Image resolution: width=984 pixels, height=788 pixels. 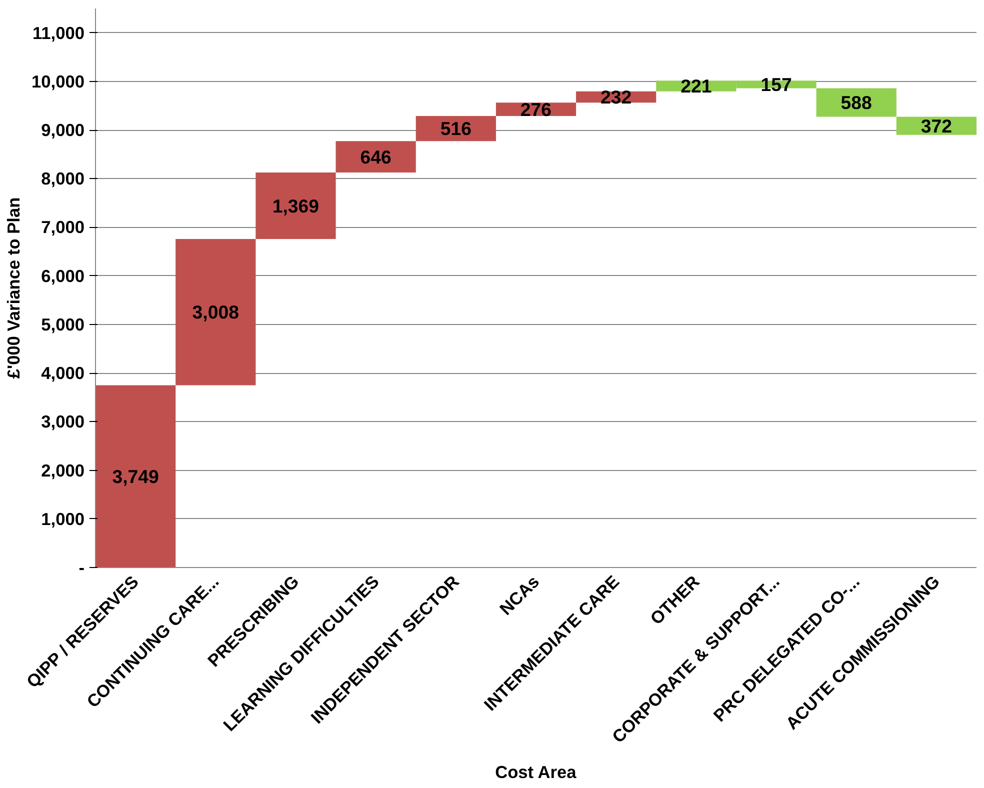 What do you see at coordinates (536, 772) in the screenshot?
I see `x-axis-title: Cost Area` at bounding box center [536, 772].